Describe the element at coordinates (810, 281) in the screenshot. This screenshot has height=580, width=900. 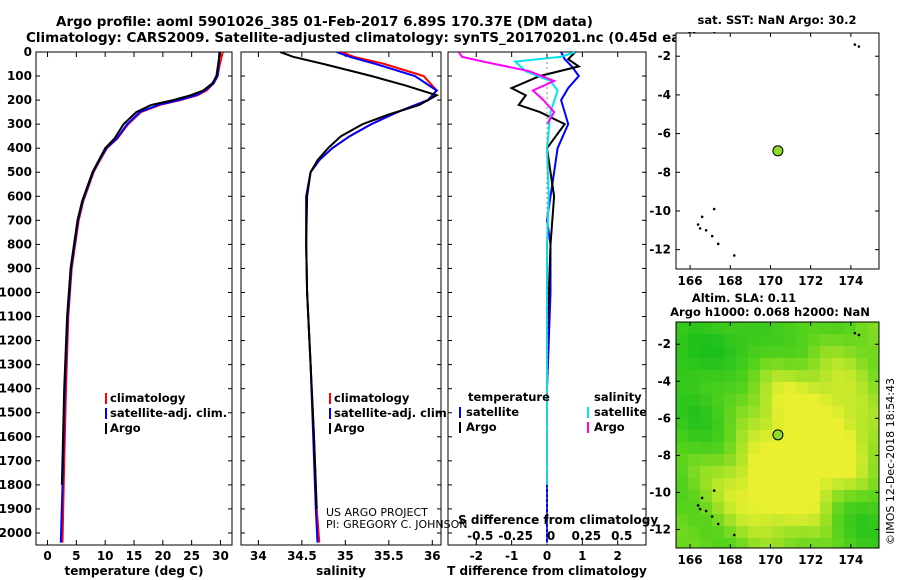
I see `x-tick-label: 172` at that location.